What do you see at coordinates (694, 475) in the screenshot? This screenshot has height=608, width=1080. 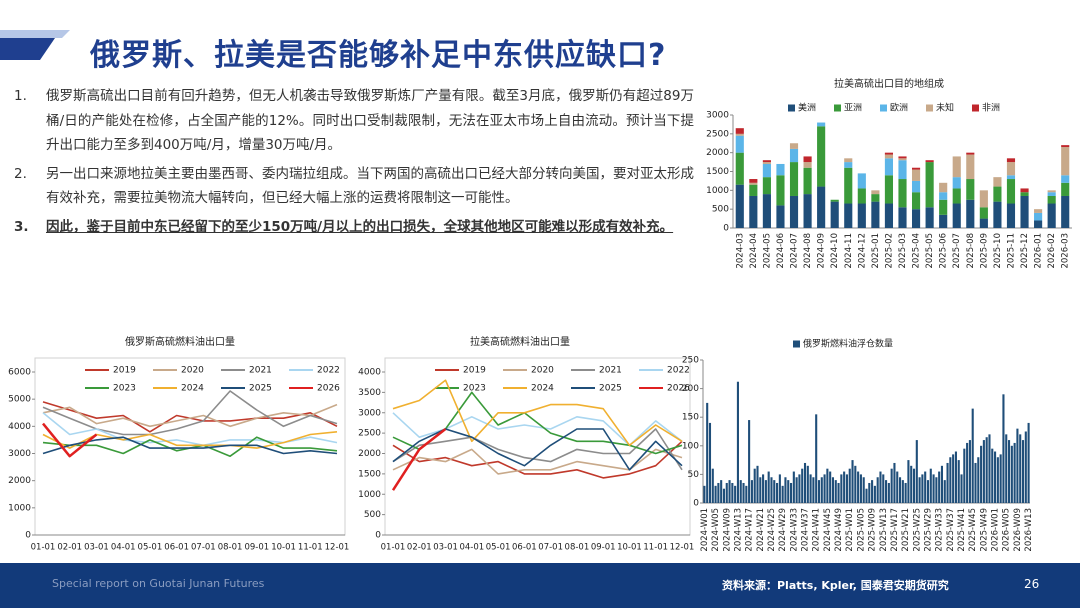 I see `y-tick-label: 50` at bounding box center [694, 475].